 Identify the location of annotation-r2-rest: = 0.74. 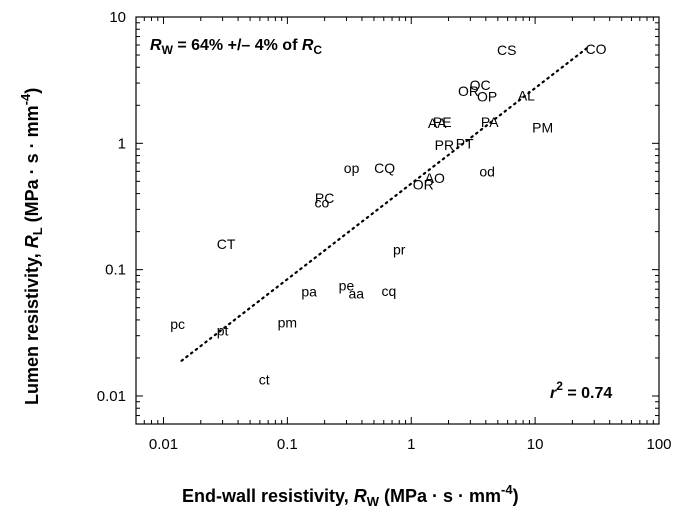
(587, 393).